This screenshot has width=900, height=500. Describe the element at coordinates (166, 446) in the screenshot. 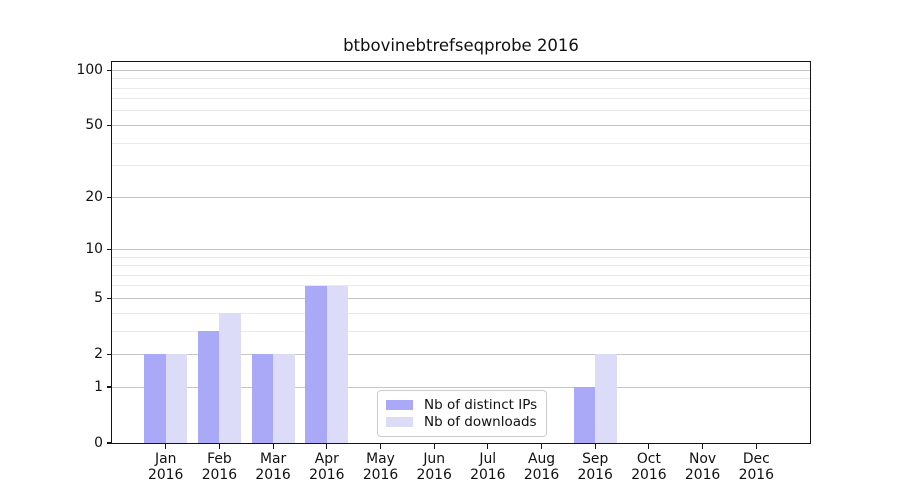

I see `x-tick-mark-jan` at that location.